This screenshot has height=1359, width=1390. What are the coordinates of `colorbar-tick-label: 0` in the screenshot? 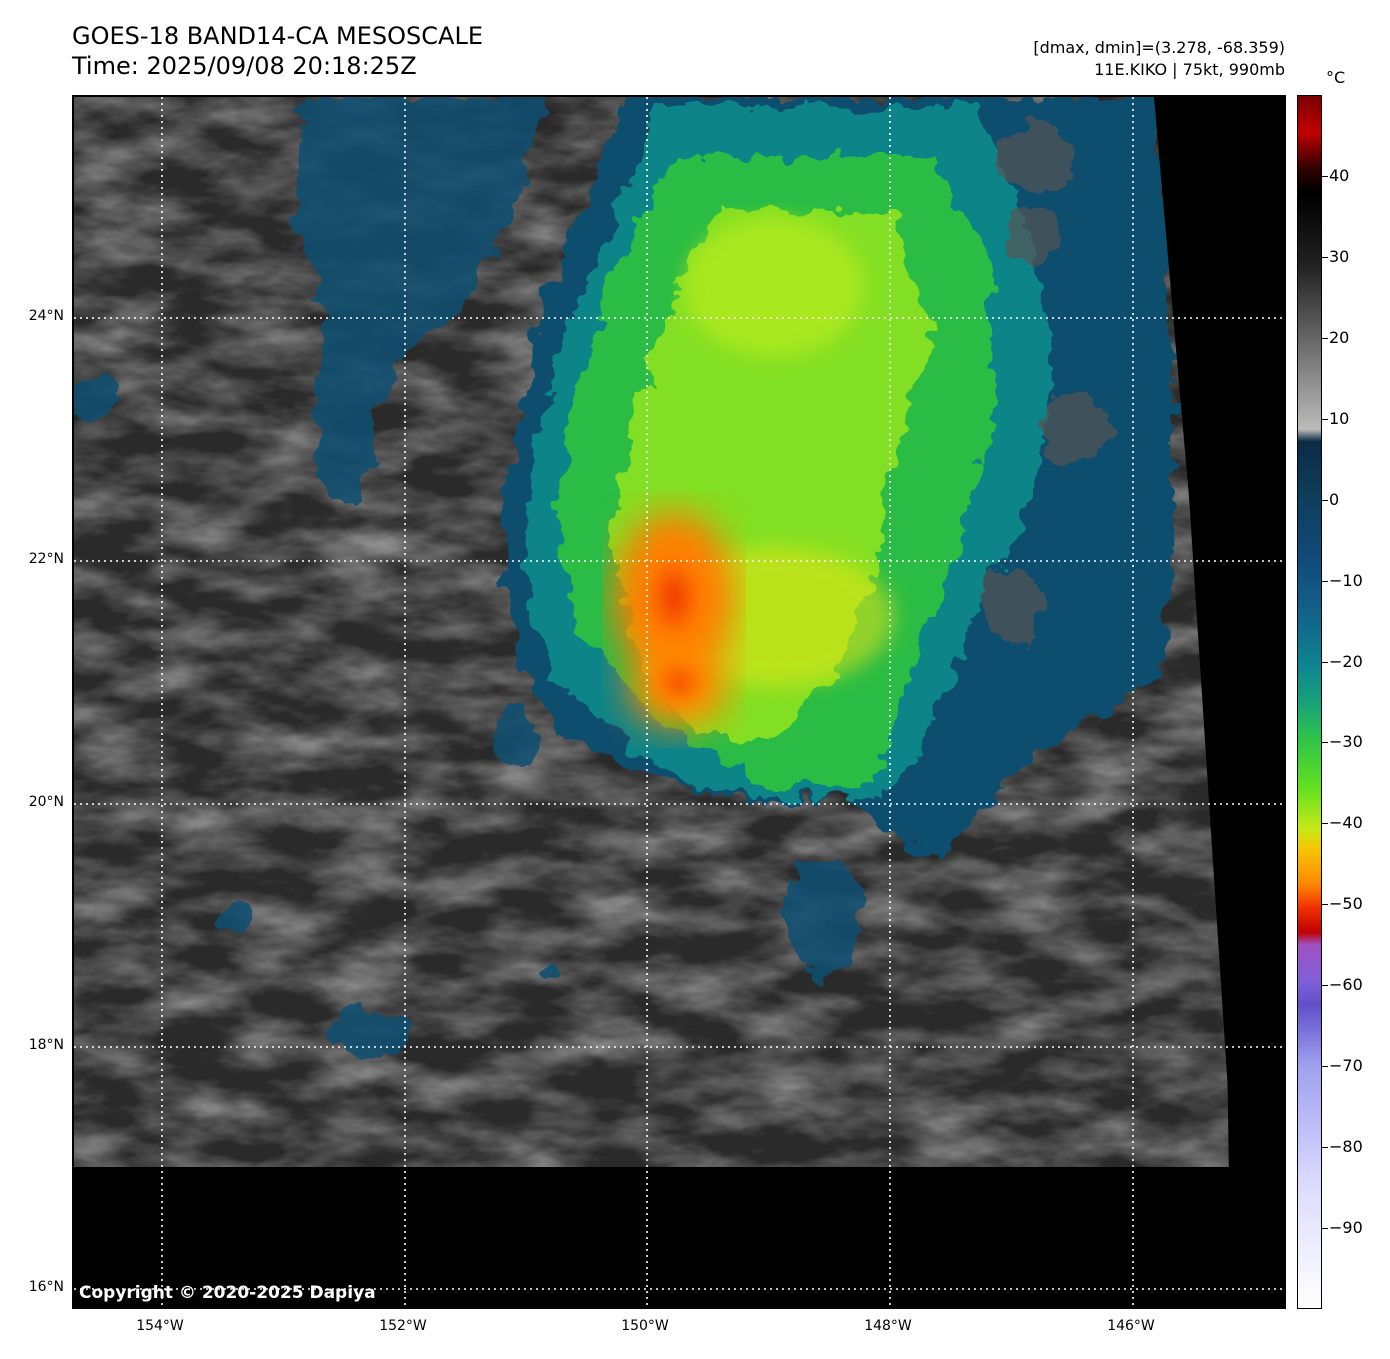 It's located at (1334, 499).